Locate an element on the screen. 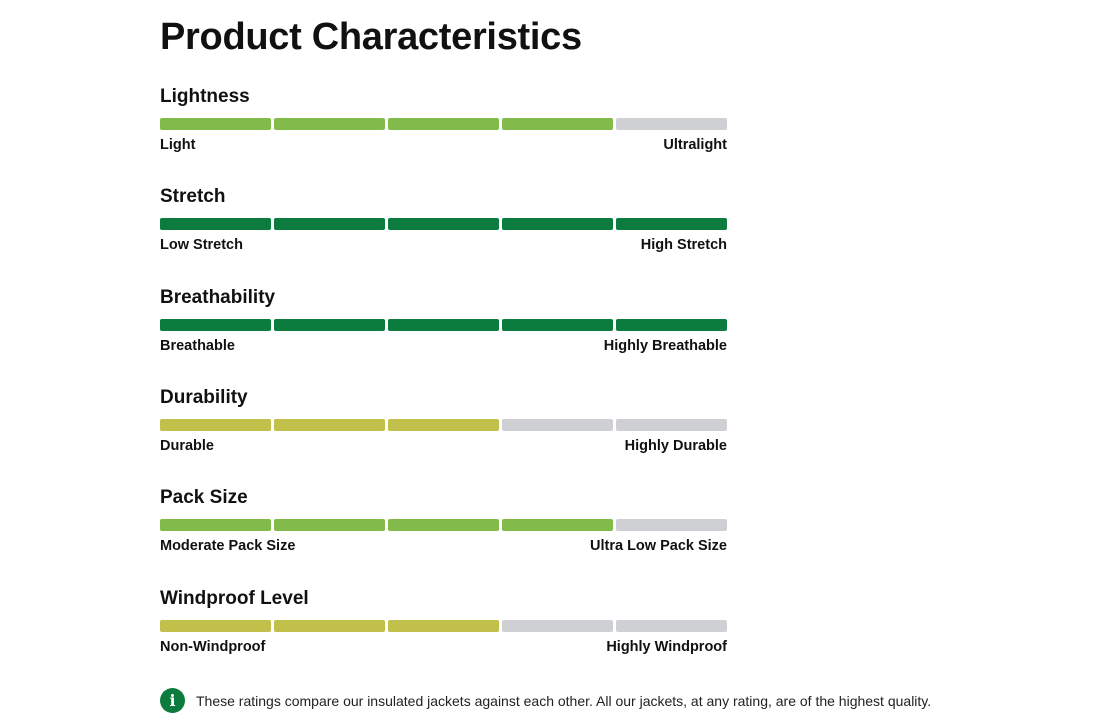  characteristic-stretch: Stretch Low Stretch High Stretch is located at coordinates (443, 219).